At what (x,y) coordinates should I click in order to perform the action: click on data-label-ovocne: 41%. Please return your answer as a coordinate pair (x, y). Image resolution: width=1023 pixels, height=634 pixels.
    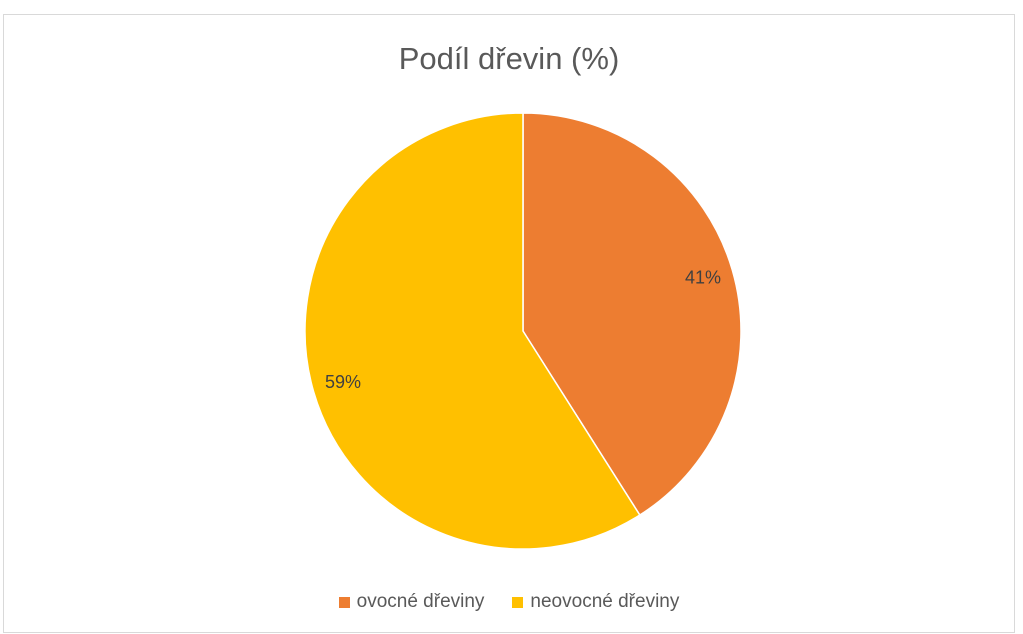
    Looking at the image, I should click on (703, 277).